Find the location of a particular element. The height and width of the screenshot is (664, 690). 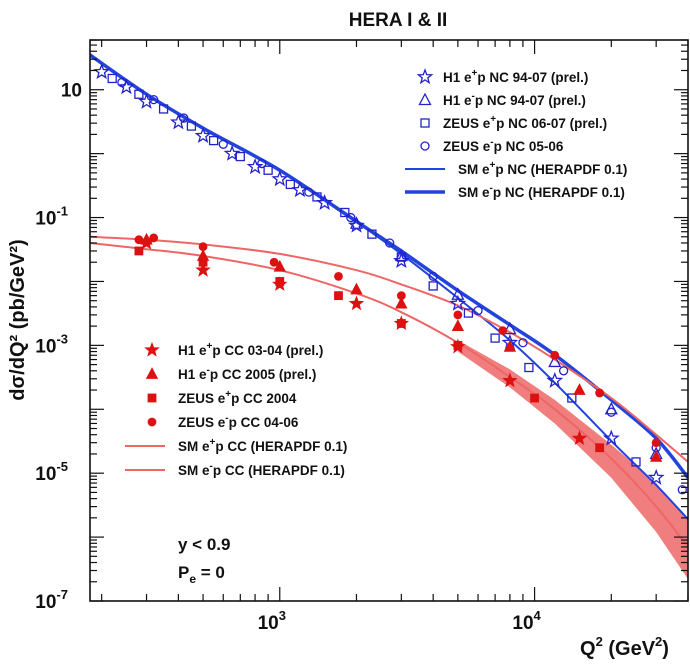

legend-label: ZEUS e+p NC 06-07 (prel.) is located at coordinates (525, 122).